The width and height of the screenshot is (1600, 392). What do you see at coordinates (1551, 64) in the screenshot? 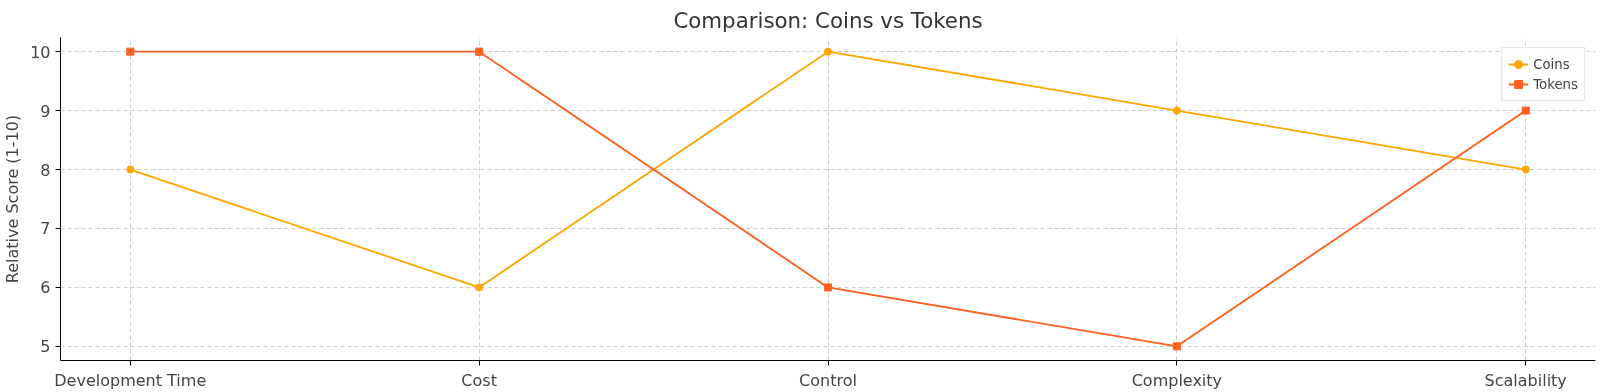
I see `legend-label: Coins` at bounding box center [1551, 64].